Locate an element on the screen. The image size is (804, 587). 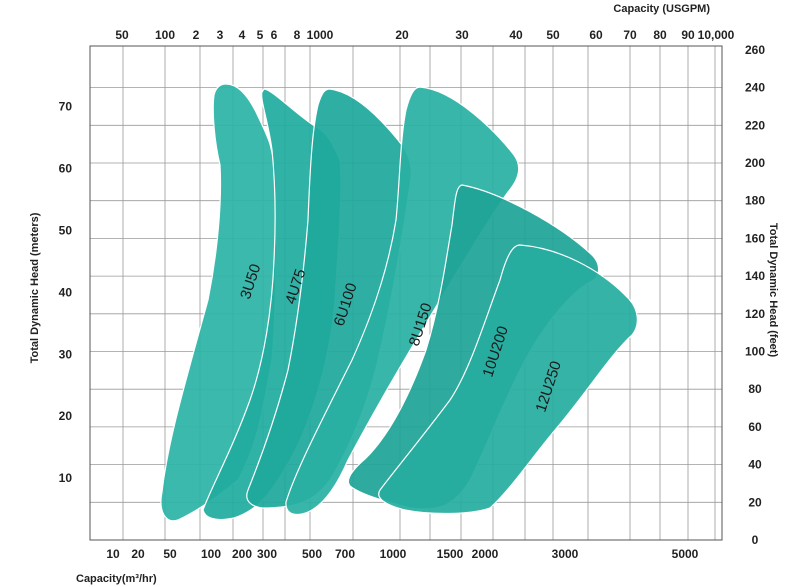
y-right-tick-label: 40 is located at coordinates (755, 465).